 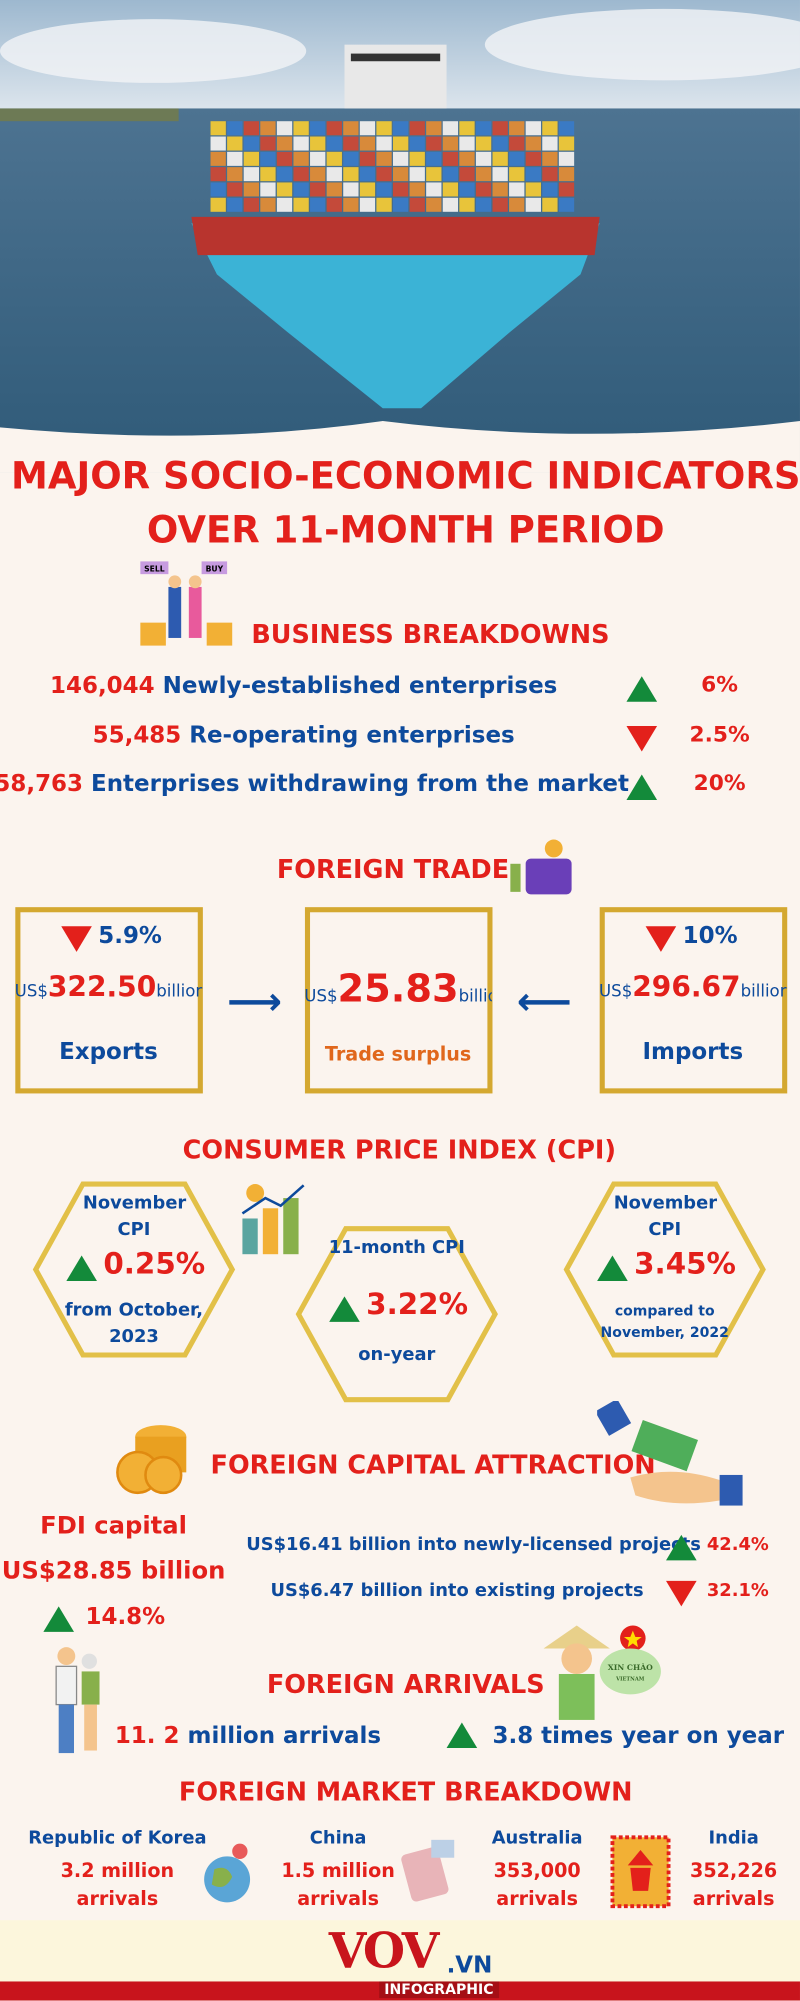 I want to click on arrivals-title: FOREIGN ARRIVALS, so click(x=405, y=1684).